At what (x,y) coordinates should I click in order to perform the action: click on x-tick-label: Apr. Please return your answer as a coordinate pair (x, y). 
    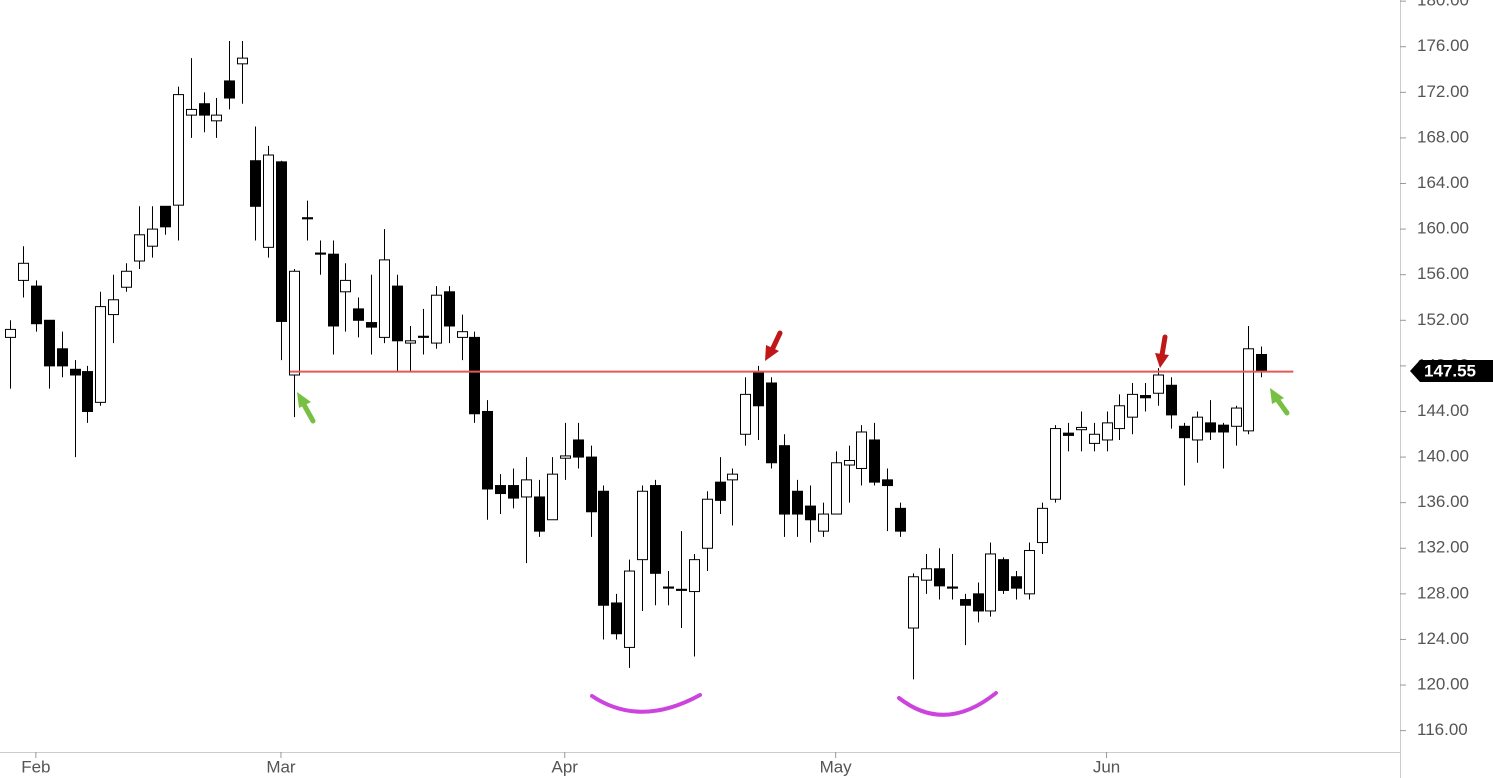
    Looking at the image, I should click on (565, 766).